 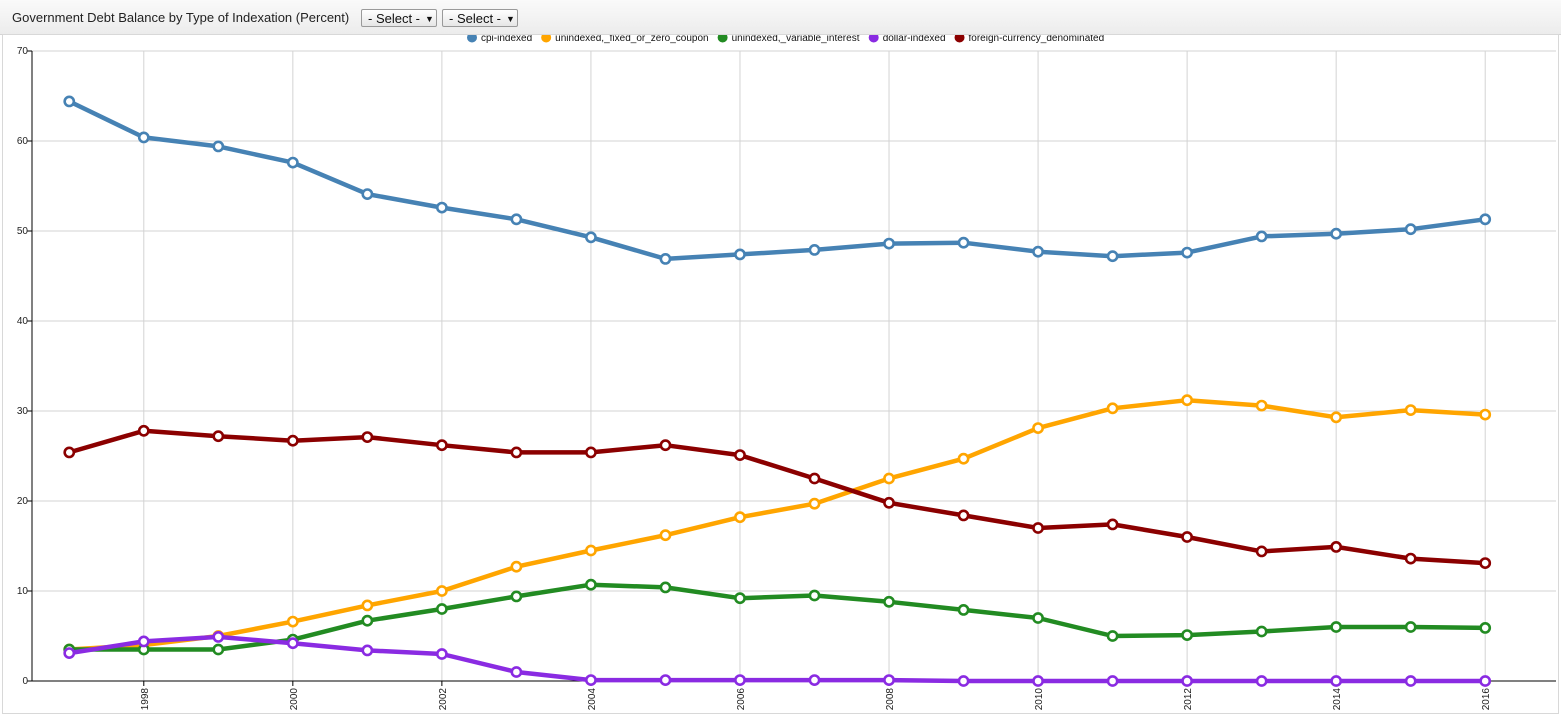 What do you see at coordinates (25, 681) in the screenshot?
I see `y-tick-label: 0` at bounding box center [25, 681].